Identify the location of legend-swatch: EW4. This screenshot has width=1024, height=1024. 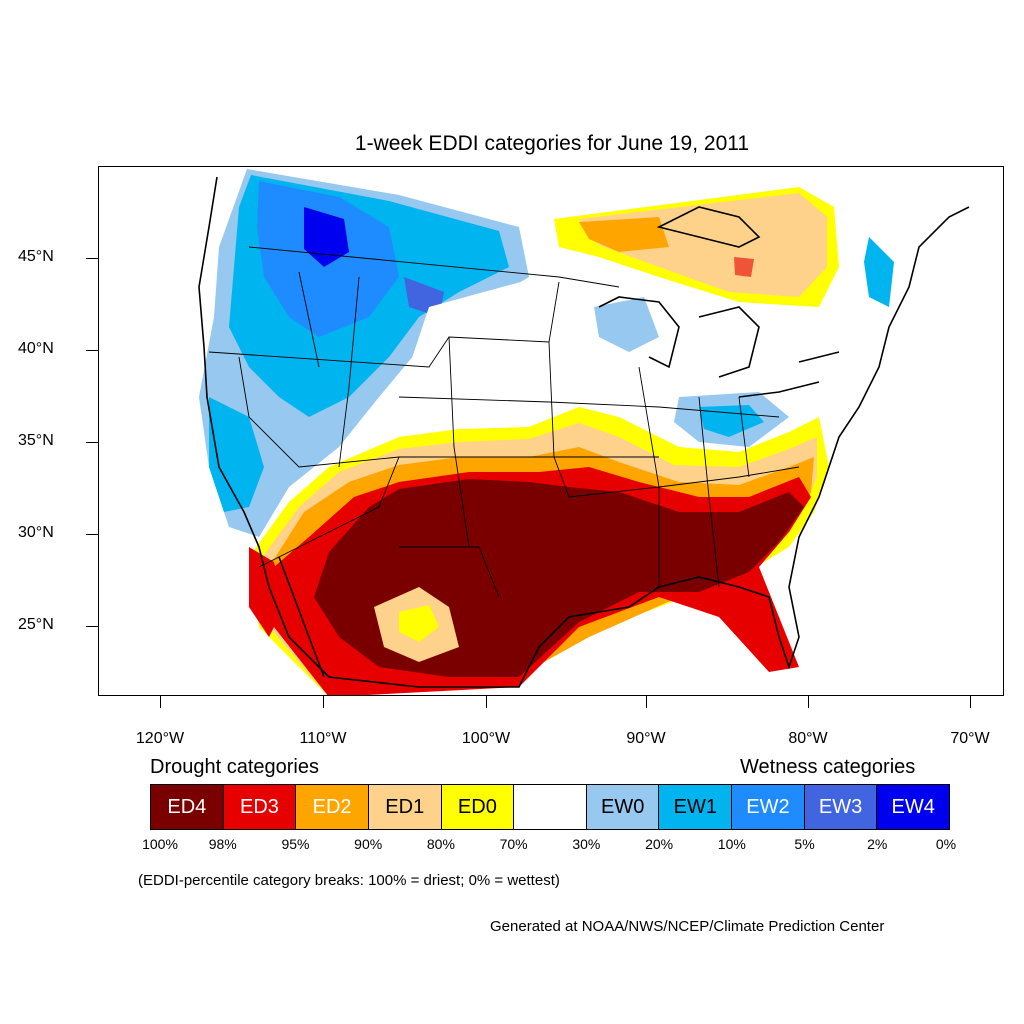
(913, 807).